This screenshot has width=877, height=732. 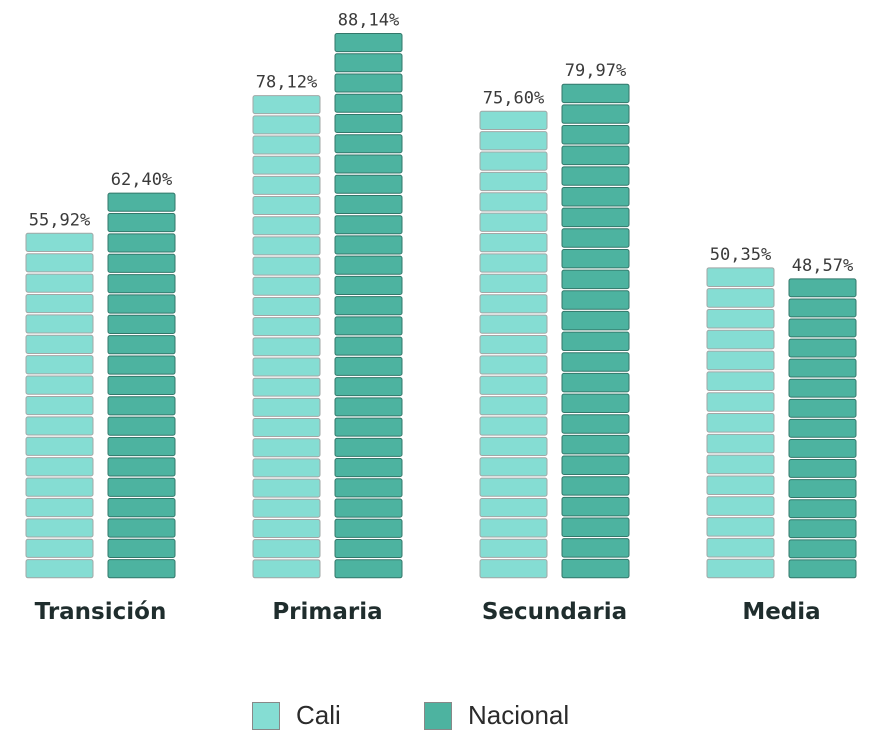 I want to click on data-label-nacional-2: 88,14%, so click(x=368, y=21).